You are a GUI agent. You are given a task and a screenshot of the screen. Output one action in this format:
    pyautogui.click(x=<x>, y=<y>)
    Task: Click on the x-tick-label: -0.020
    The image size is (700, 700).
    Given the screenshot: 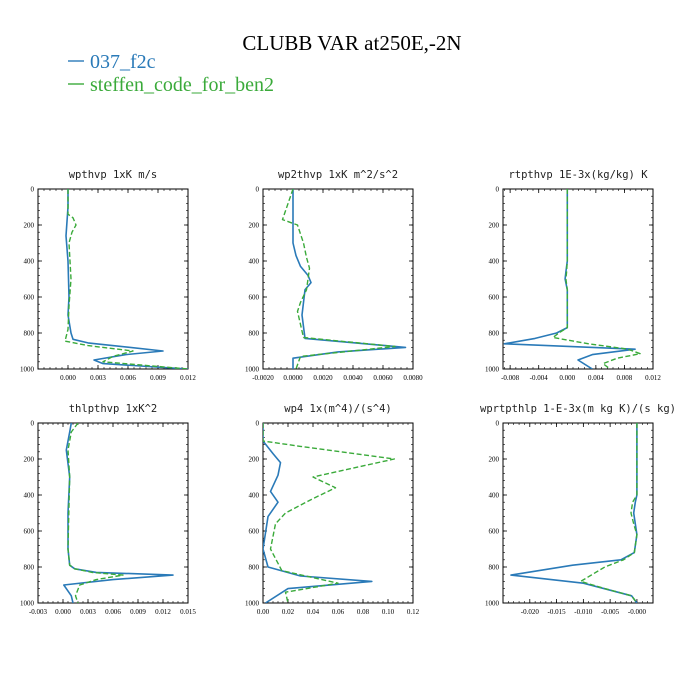 What is the action you would take?
    pyautogui.click(x=530, y=612)
    